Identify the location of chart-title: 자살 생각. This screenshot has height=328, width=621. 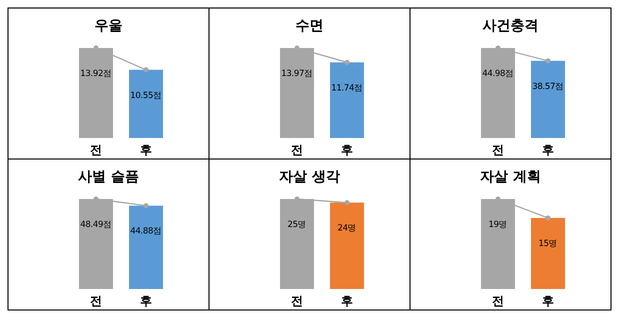
(309, 177).